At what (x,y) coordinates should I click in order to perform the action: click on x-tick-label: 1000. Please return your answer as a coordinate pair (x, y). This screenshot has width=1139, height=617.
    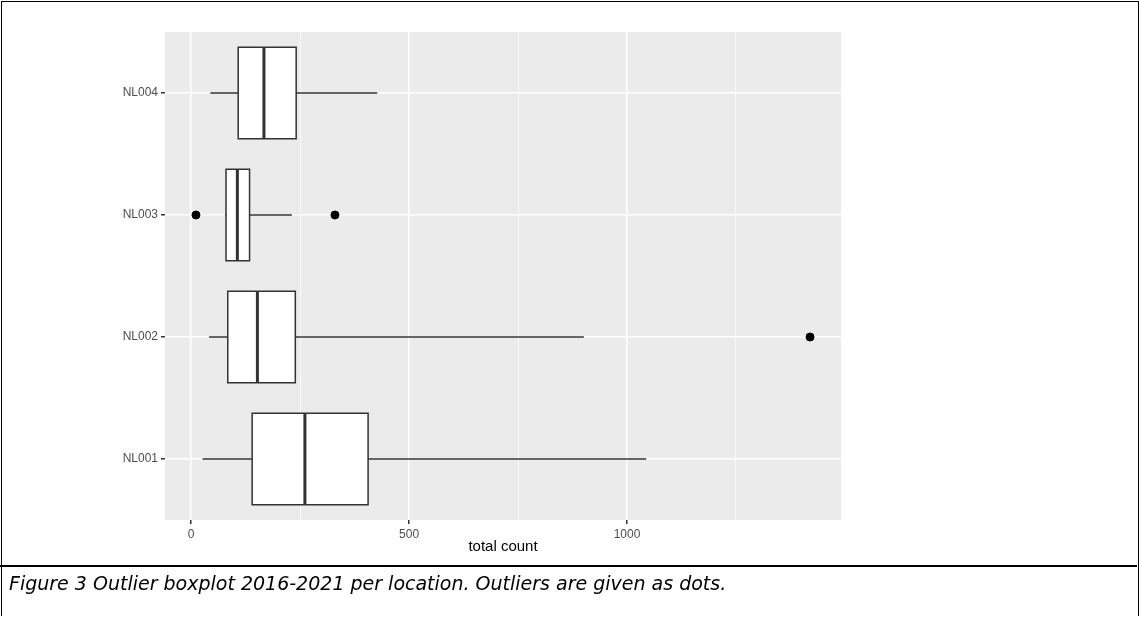
    Looking at the image, I should click on (627, 533).